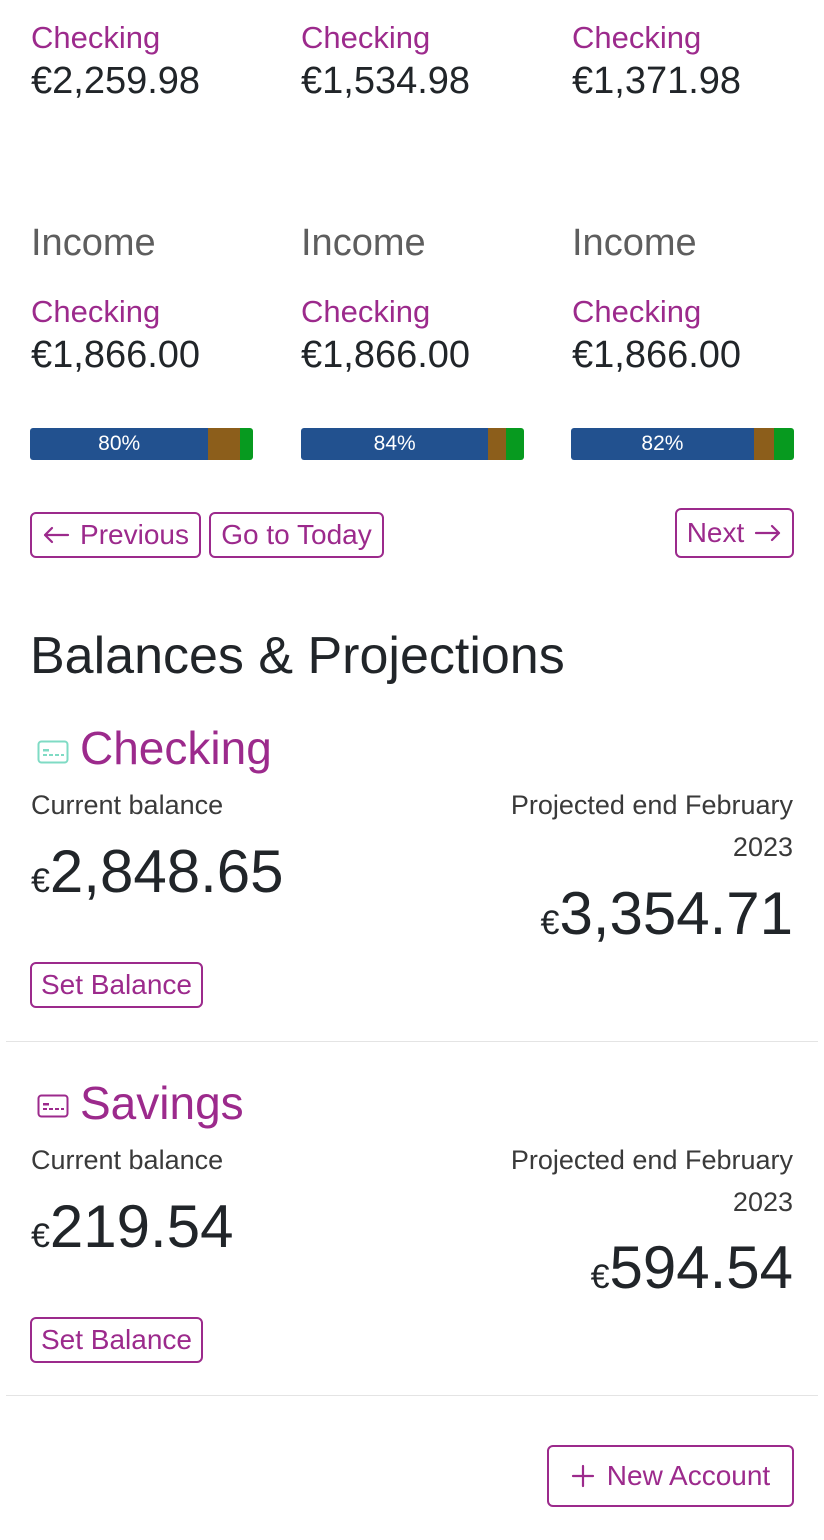 Image resolution: width=824 pixels, height=1540 pixels. I want to click on progress-segment-spent: 84%, so click(395, 444).